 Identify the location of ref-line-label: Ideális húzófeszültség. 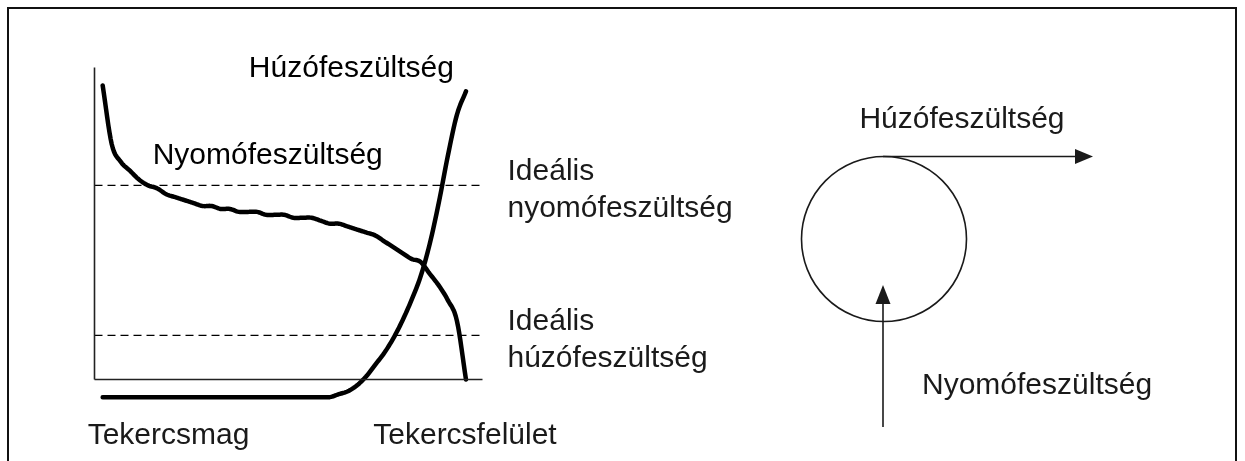
(607, 338).